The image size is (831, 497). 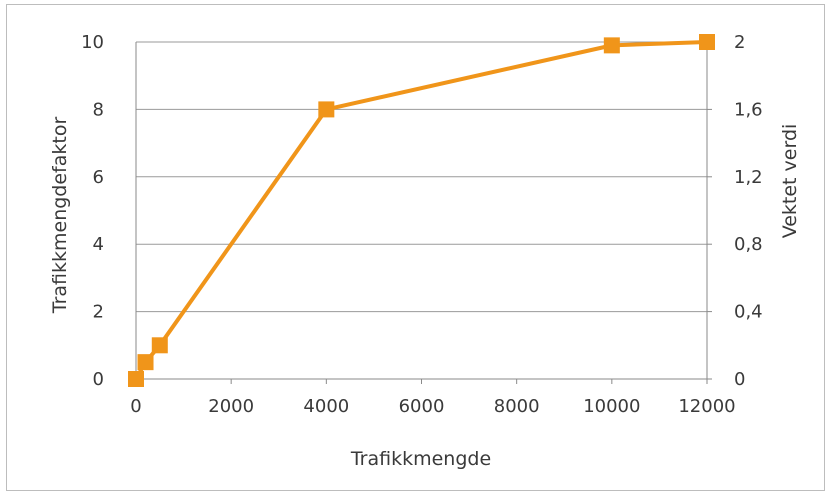 What do you see at coordinates (98, 109) in the screenshot?
I see `y-tick-label: 8` at bounding box center [98, 109].